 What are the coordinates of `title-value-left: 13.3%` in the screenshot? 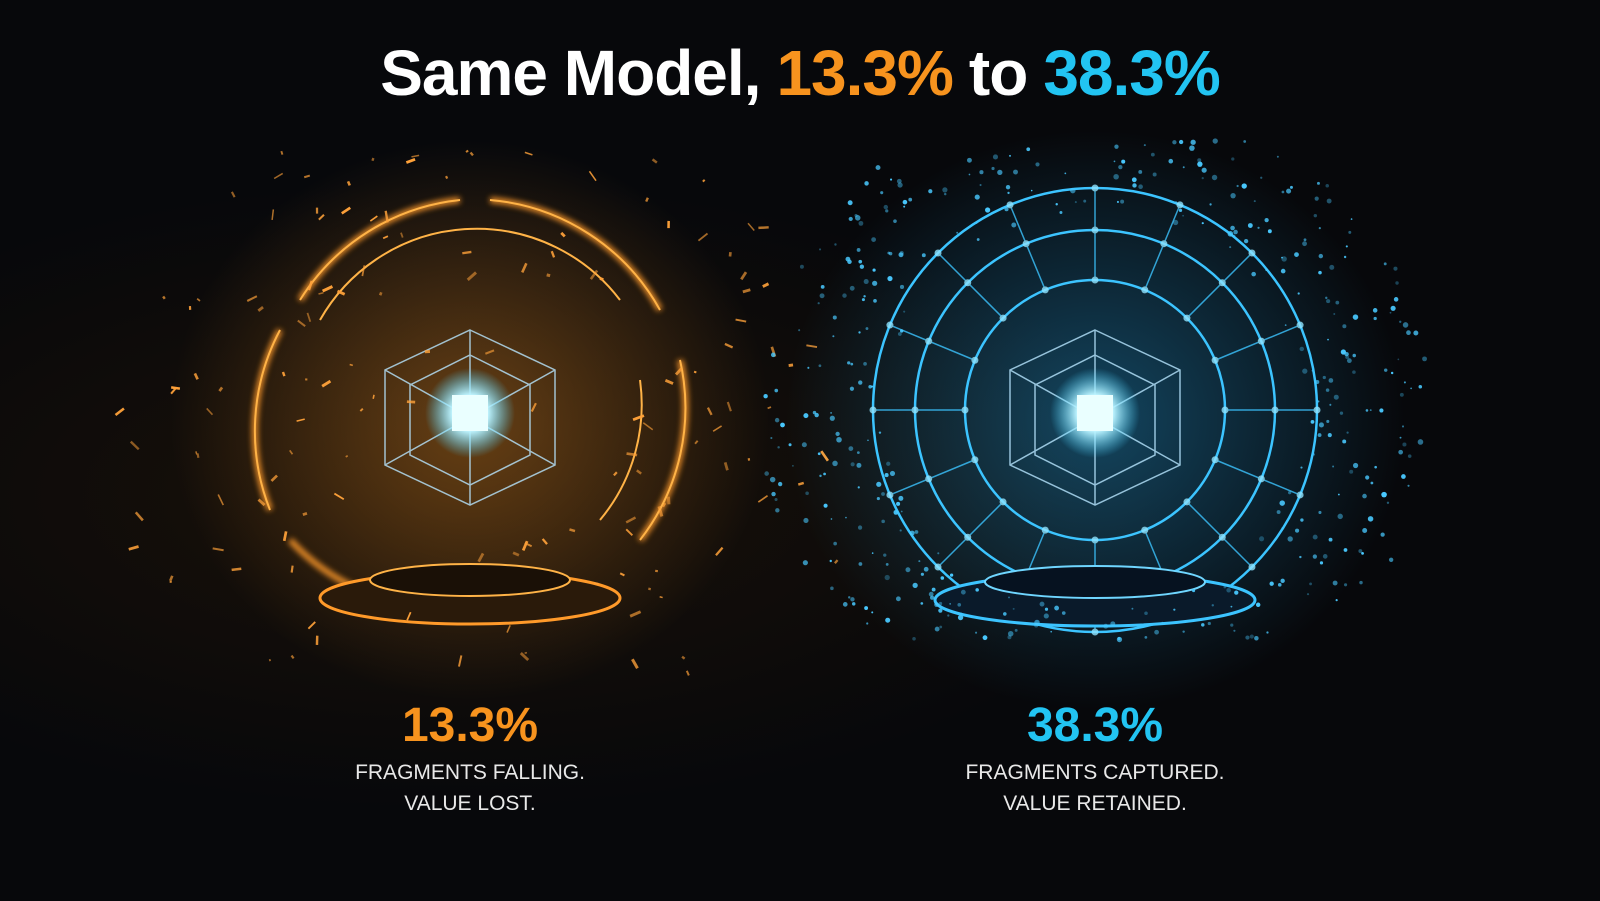 It's located at (864, 73).